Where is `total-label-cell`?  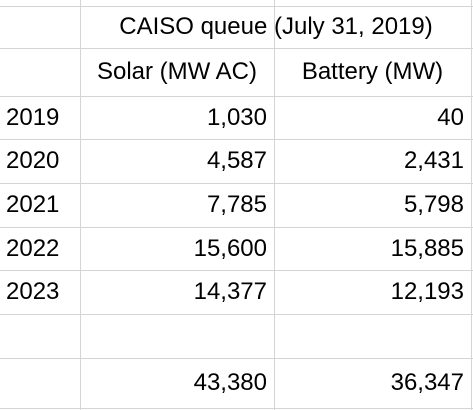
total-label-cell is located at coordinates (40, 383).